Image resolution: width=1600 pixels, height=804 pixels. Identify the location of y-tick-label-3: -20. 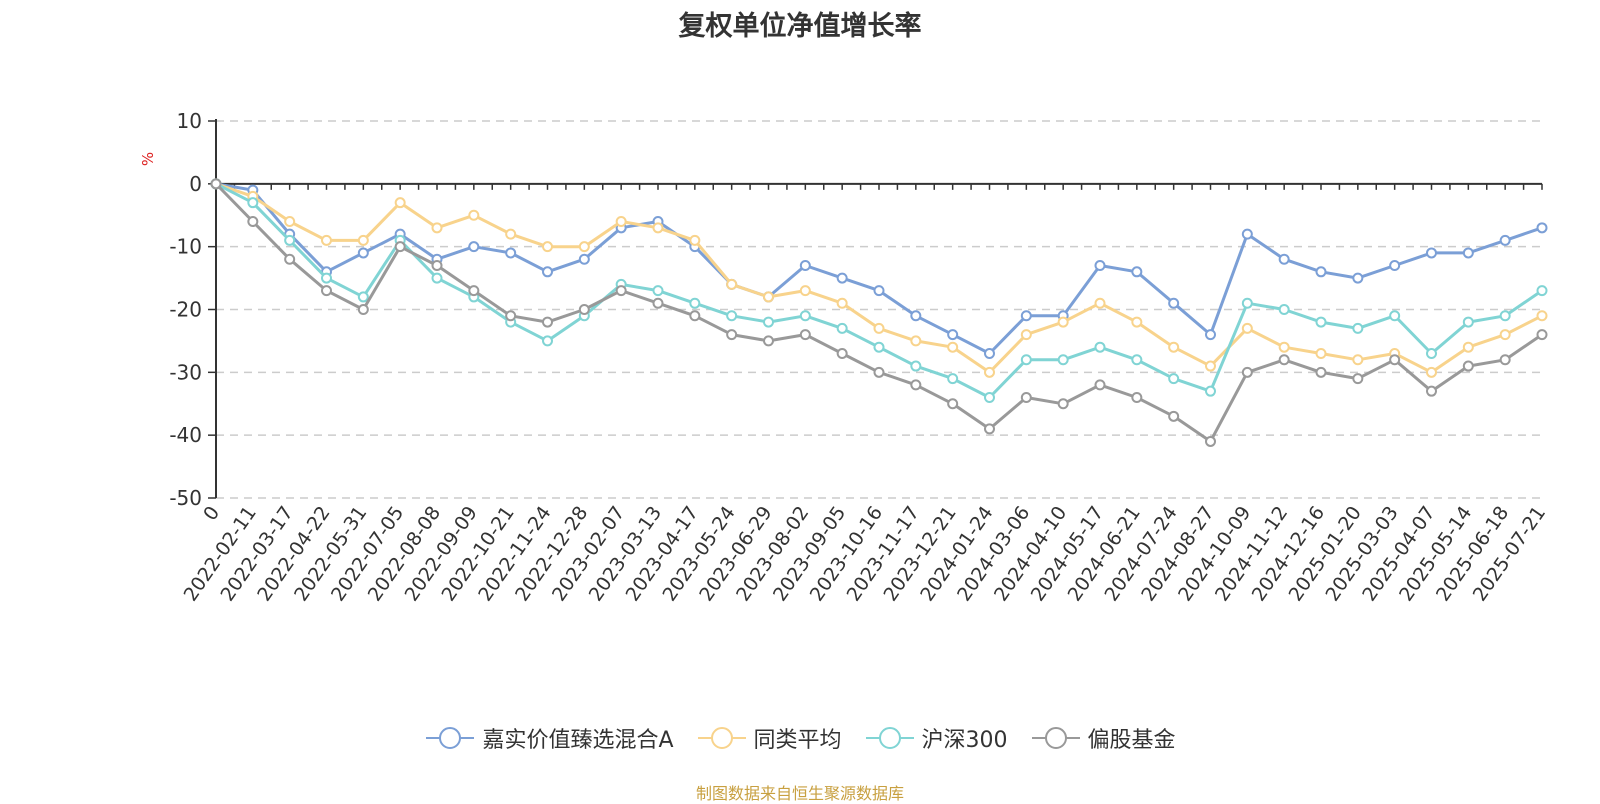
(185, 310).